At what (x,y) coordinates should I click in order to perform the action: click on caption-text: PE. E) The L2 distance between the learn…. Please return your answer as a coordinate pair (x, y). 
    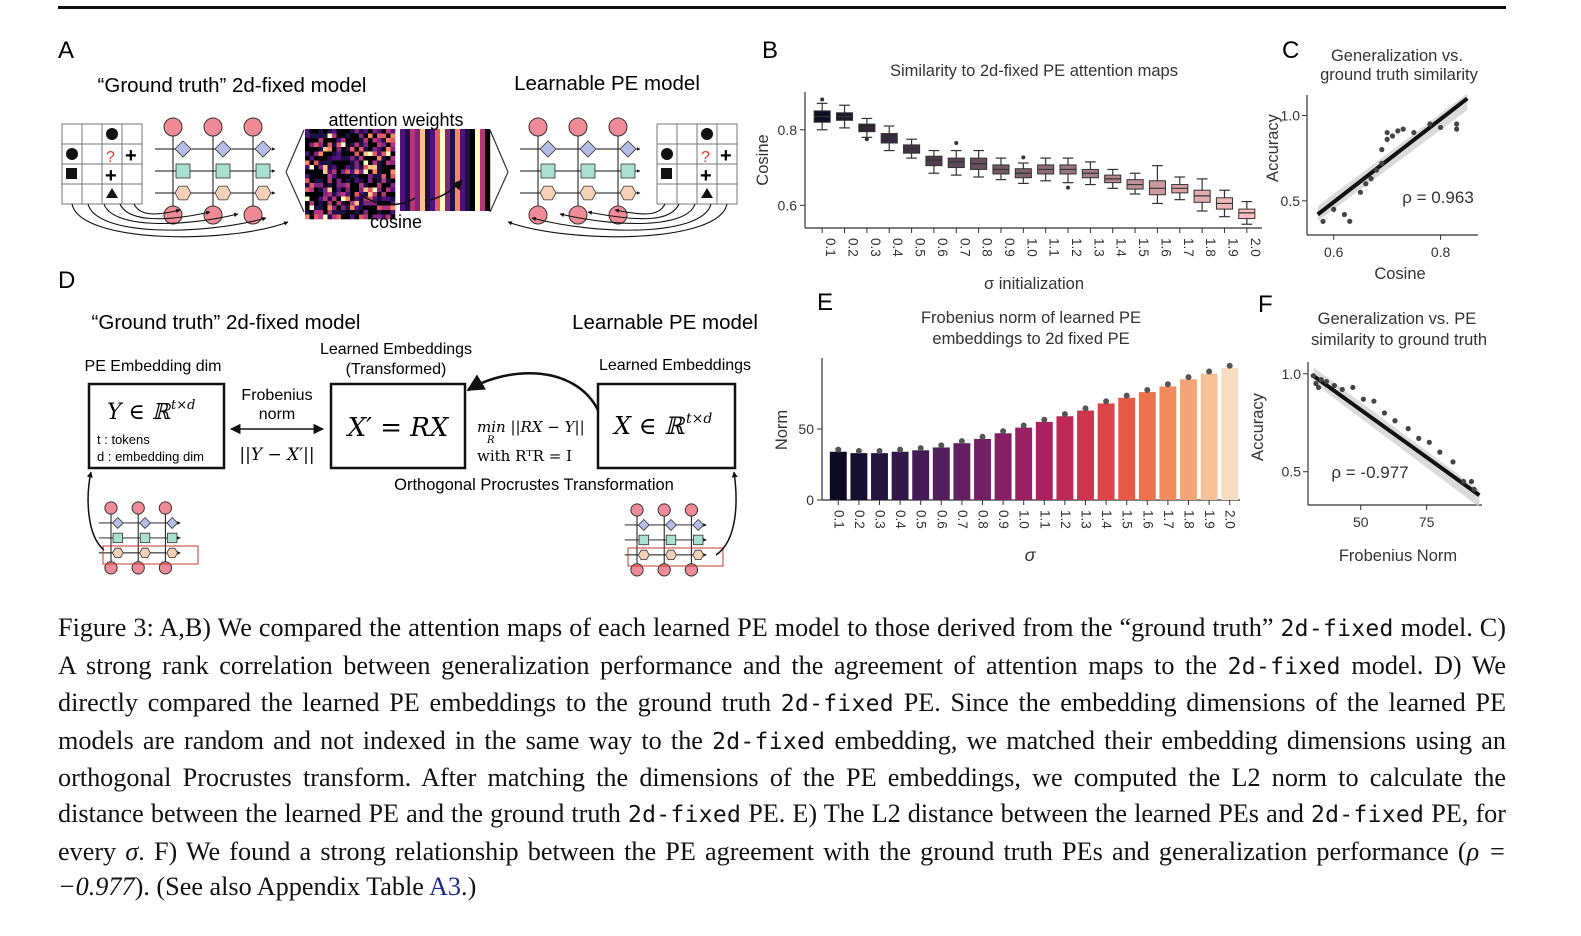
    Looking at the image, I should click on (1026, 813).